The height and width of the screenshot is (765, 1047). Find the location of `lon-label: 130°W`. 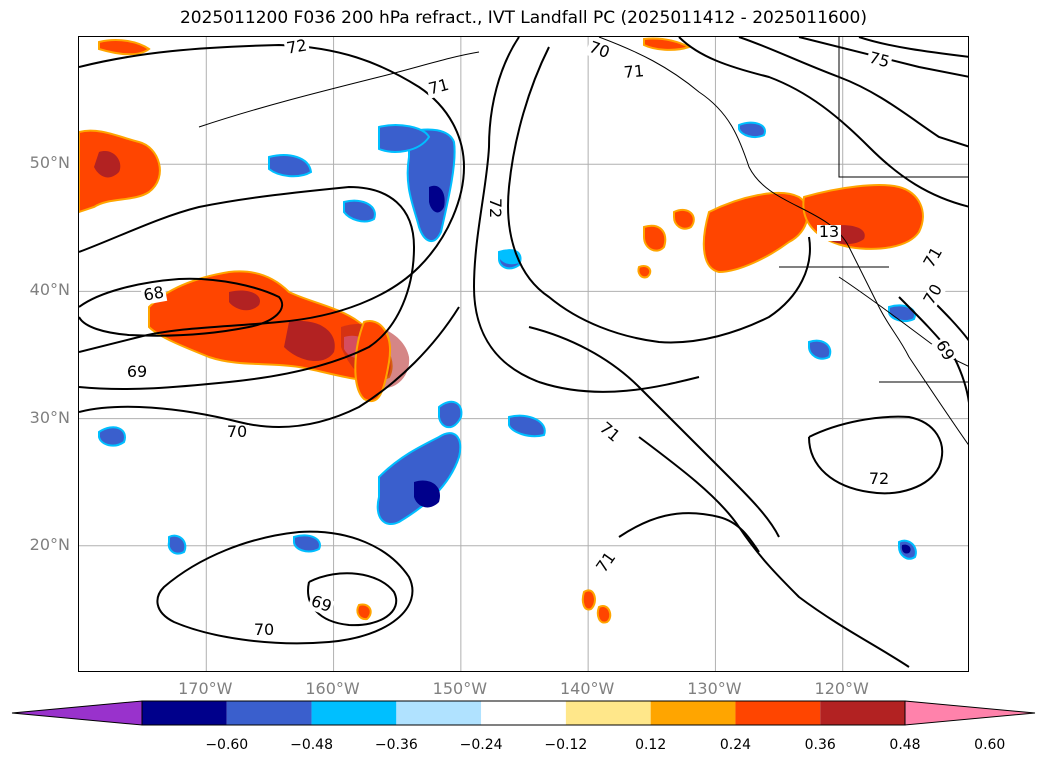

lon-label: 130°W is located at coordinates (714, 688).